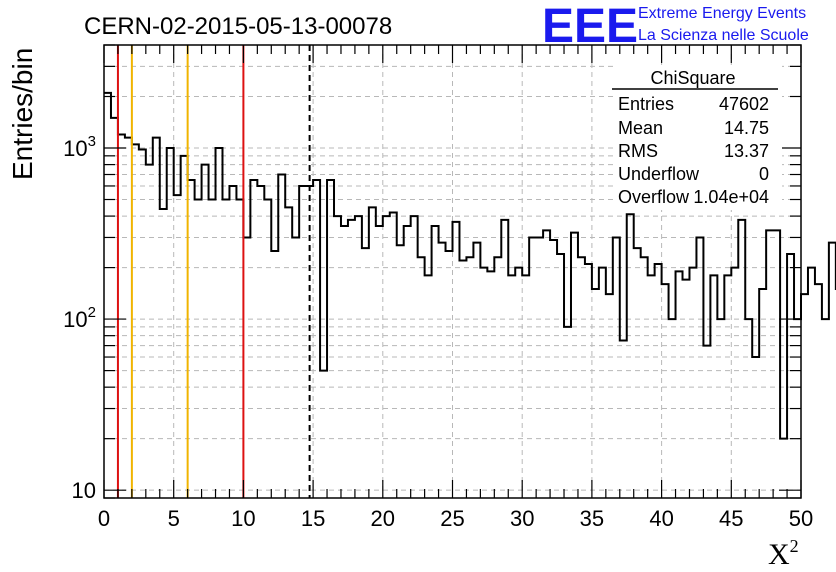 This screenshot has width=836, height=572. What do you see at coordinates (84, 490) in the screenshot?
I see `y-tick-label: 10` at bounding box center [84, 490].